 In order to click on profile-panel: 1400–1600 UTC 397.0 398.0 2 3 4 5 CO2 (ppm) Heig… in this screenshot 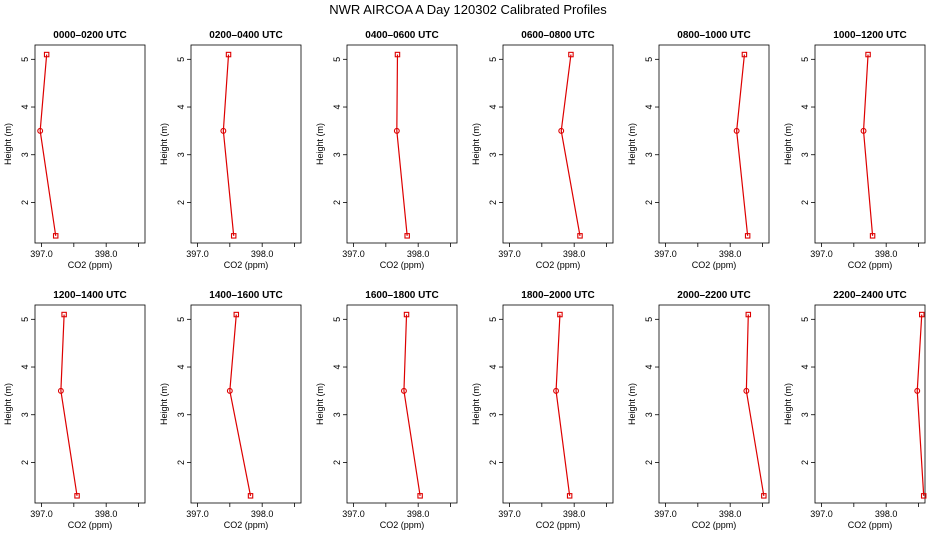, I will do `click(230, 410)`.